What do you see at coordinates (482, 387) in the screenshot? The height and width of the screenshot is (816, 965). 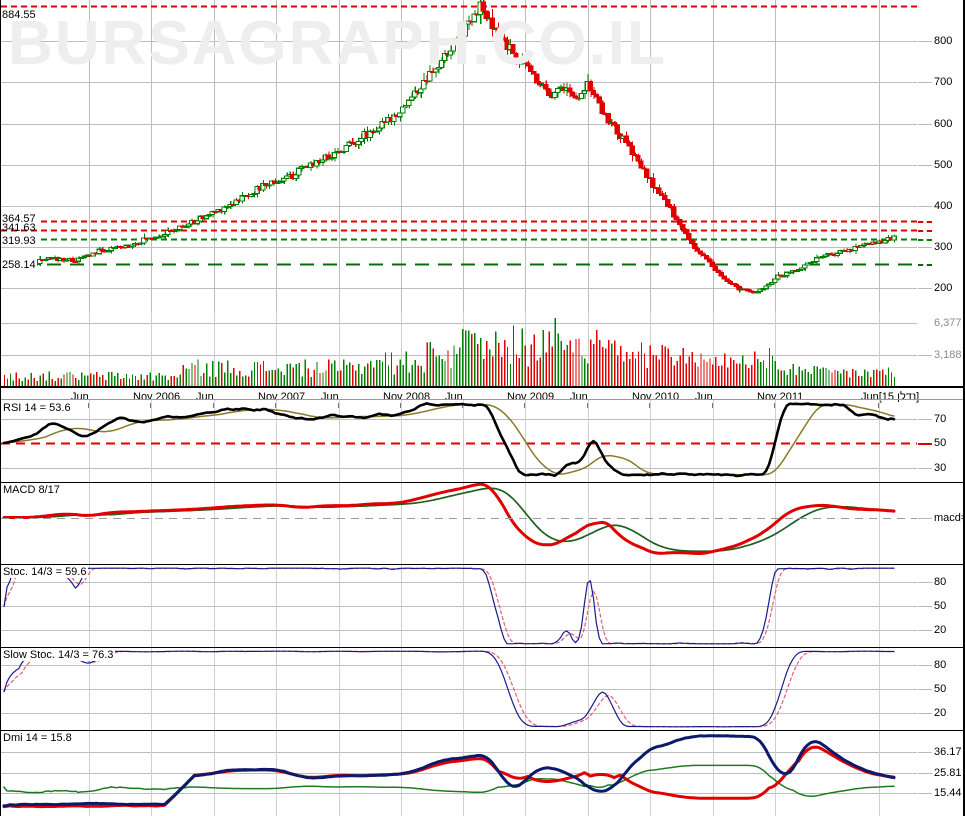 I see `x-axis-rule` at bounding box center [482, 387].